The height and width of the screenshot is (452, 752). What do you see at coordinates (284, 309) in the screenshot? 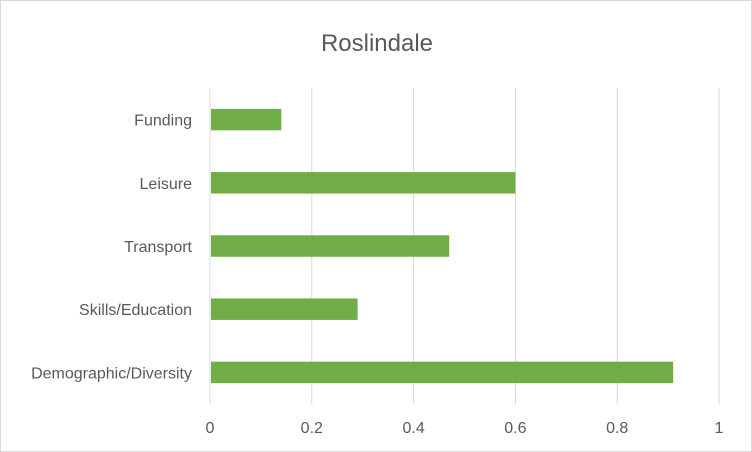
I see `bar-skills-education` at bounding box center [284, 309].